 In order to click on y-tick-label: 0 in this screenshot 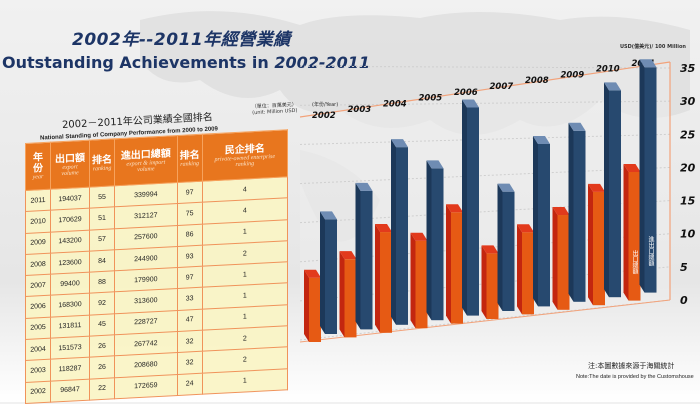, I will do `click(684, 300)`.